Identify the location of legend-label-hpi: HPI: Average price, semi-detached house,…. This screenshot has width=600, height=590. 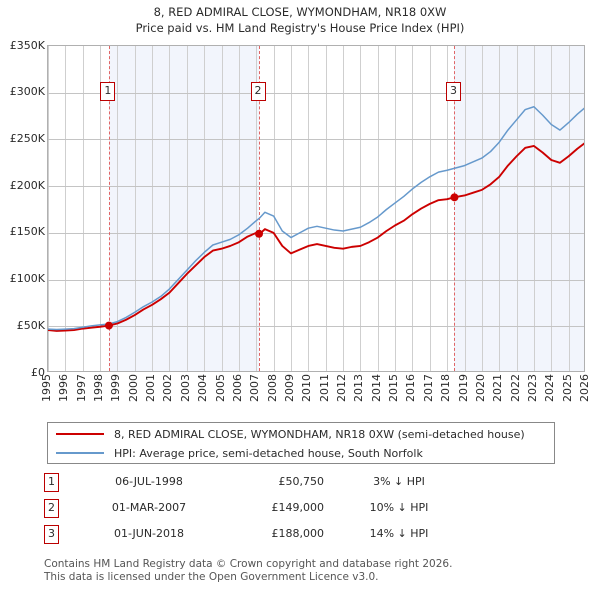
(268, 453).